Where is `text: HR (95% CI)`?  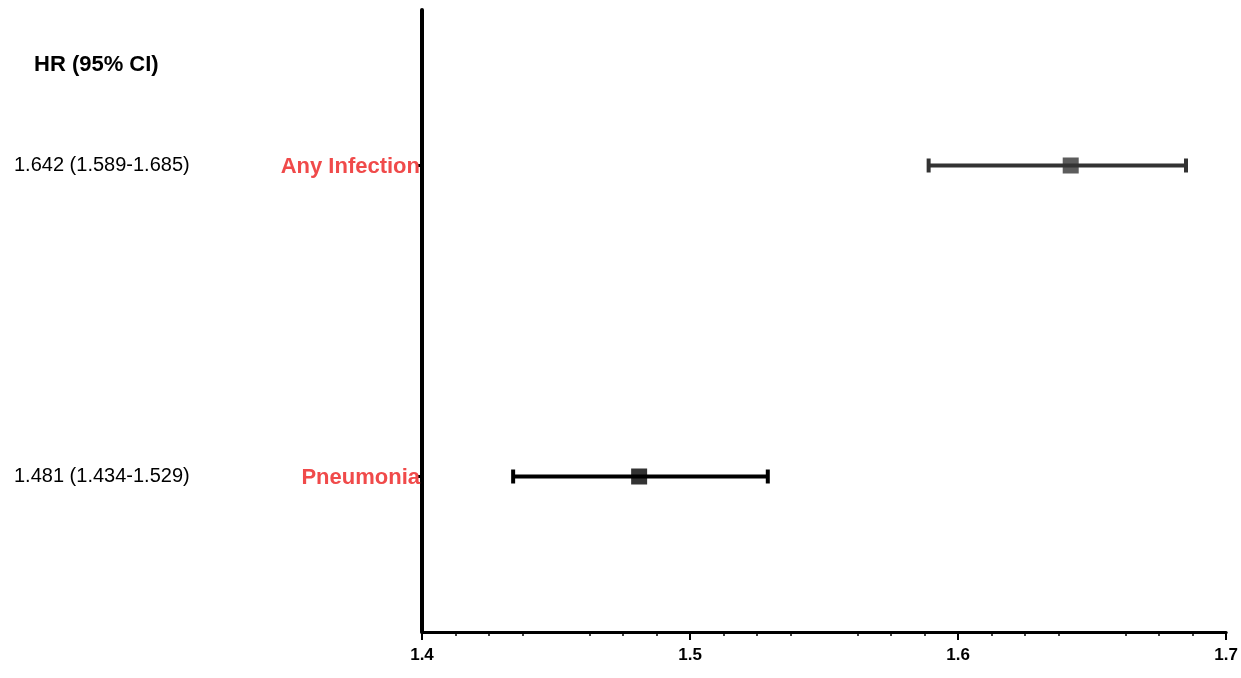 text: HR (95% CI) is located at coordinates (96, 63).